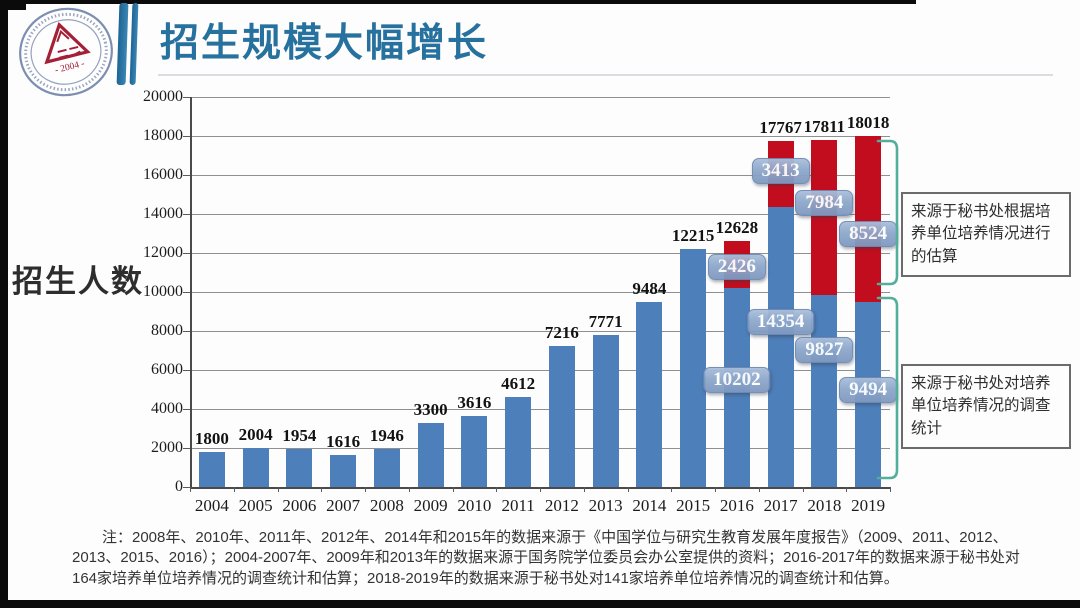 This screenshot has width=1080, height=608. Describe the element at coordinates (868, 234) in the screenshot. I see `segment-callout-2019: 8524` at that location.